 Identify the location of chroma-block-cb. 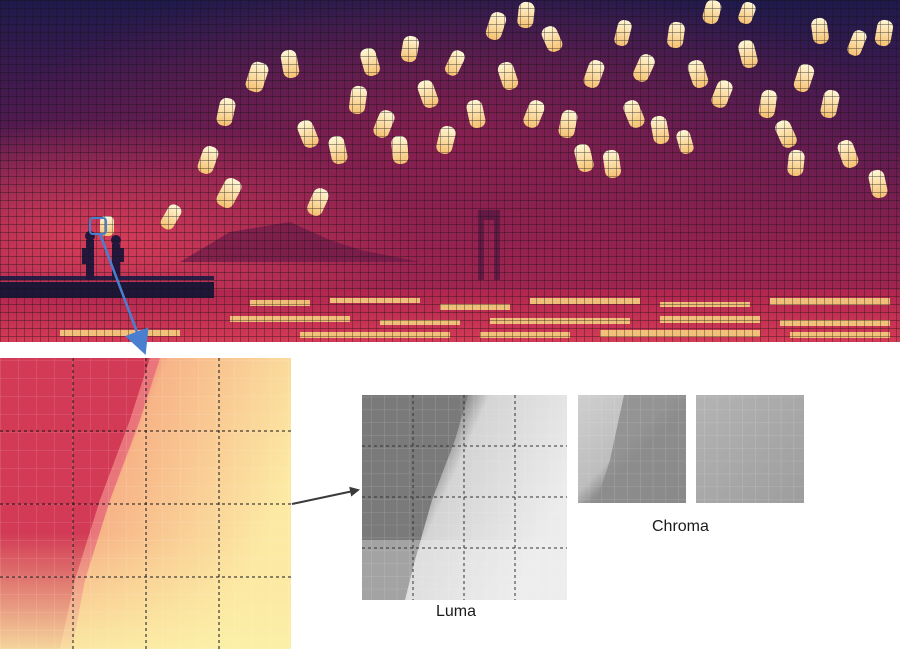
(632, 449).